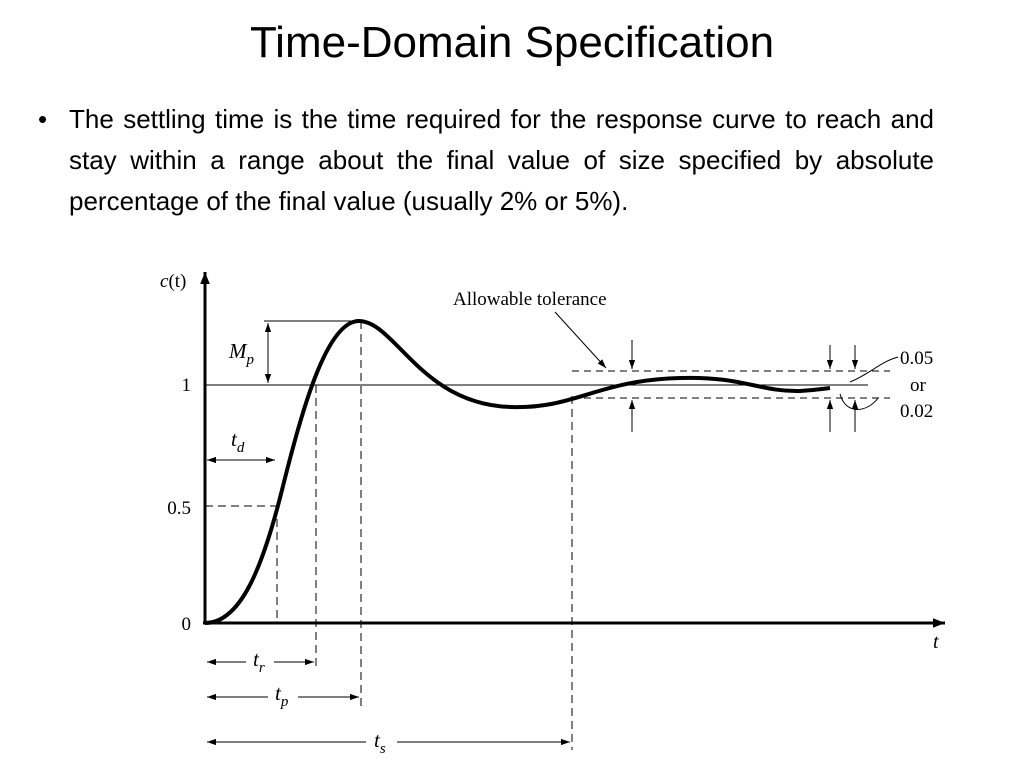 Image resolution: width=1024 pixels, height=768 pixels. Describe the element at coordinates (580, 340) in the screenshot. I see `tolerance-pointer` at that location.